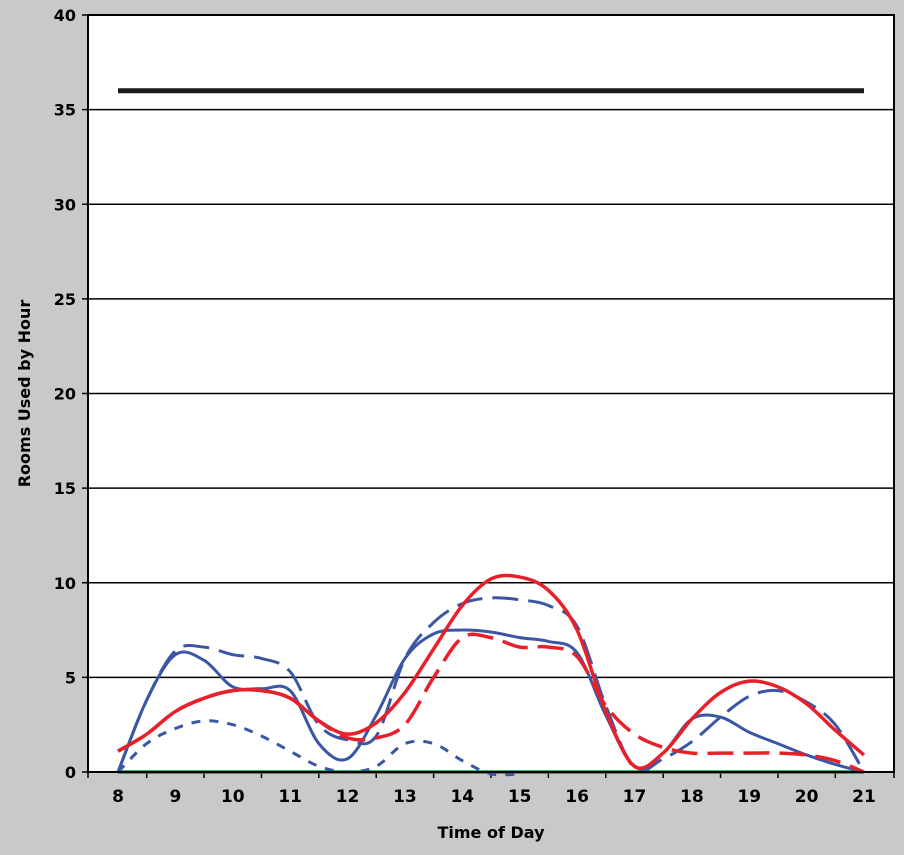  What do you see at coordinates (65, 204) in the screenshot?
I see `y-tick-label: 30` at bounding box center [65, 204].